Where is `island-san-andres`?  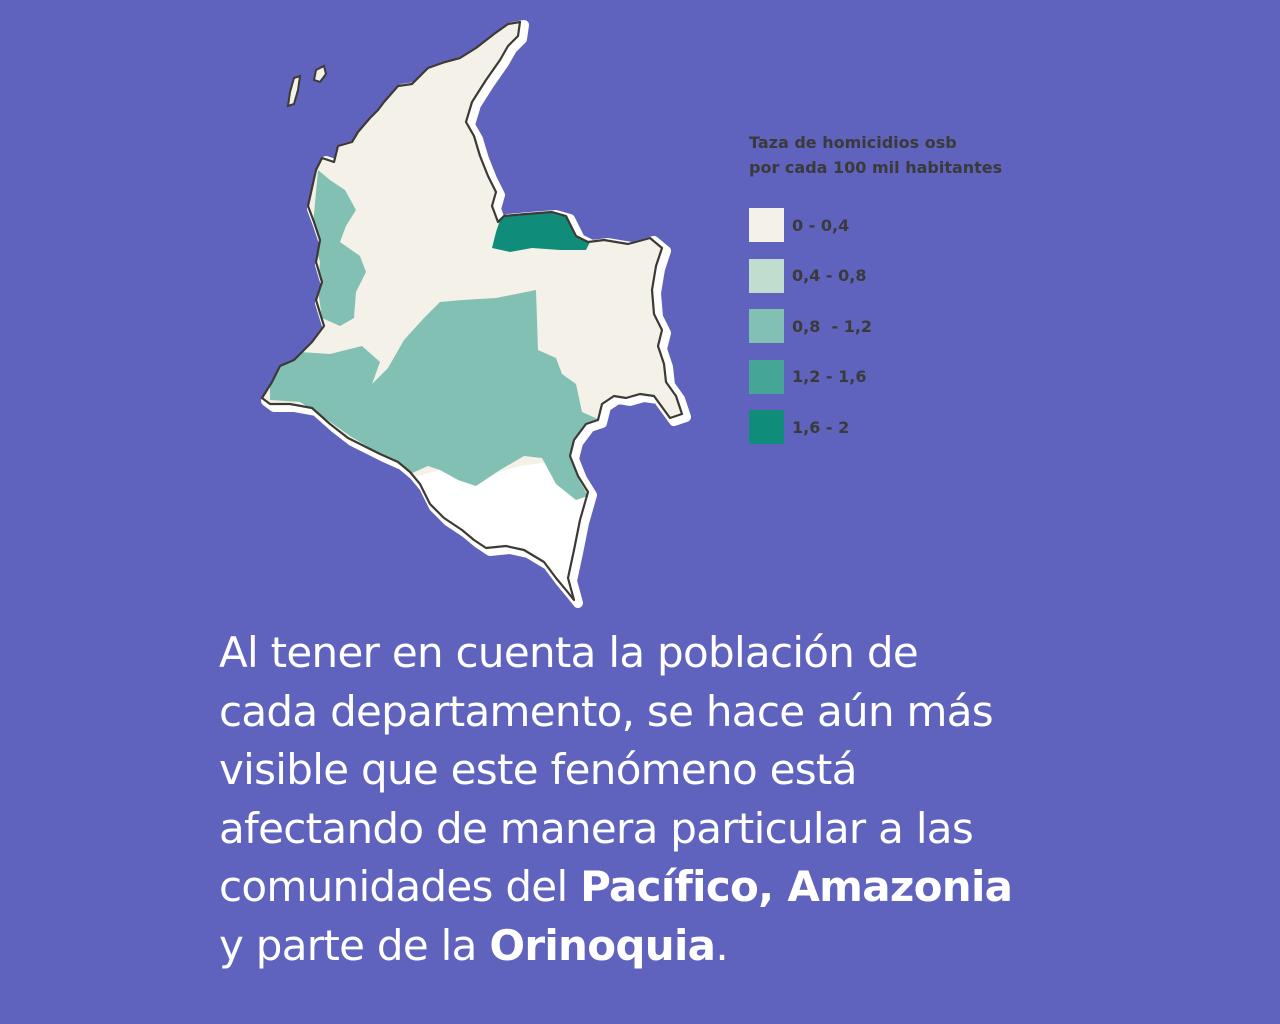
island-san-andres is located at coordinates (294, 91).